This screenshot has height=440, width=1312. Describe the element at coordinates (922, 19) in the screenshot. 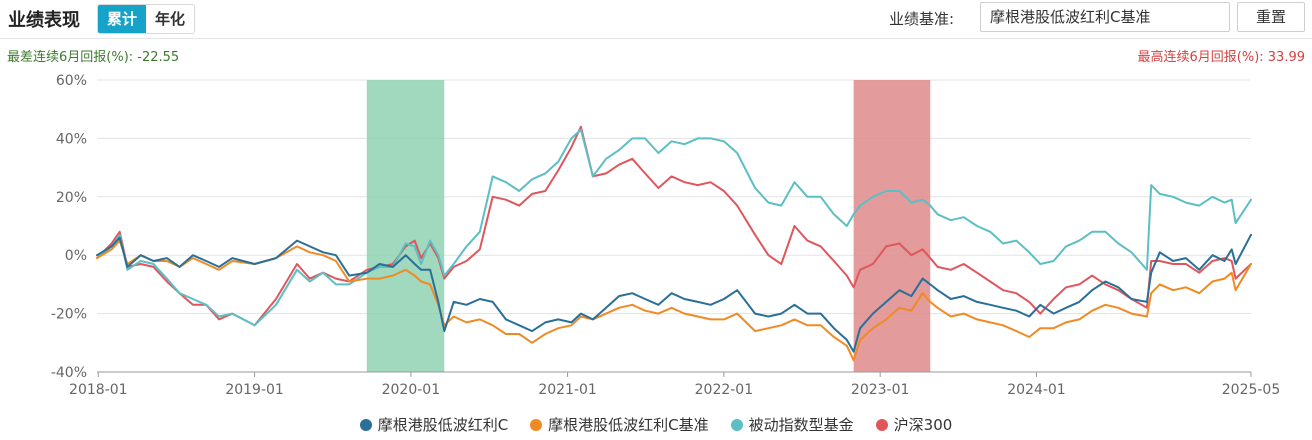

I see `benchmark-label: 业绩基准:` at that location.